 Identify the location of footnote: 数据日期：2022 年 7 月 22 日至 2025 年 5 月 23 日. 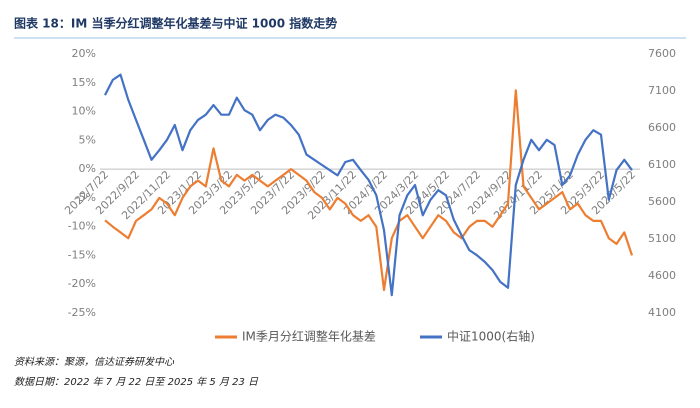
(136, 382).